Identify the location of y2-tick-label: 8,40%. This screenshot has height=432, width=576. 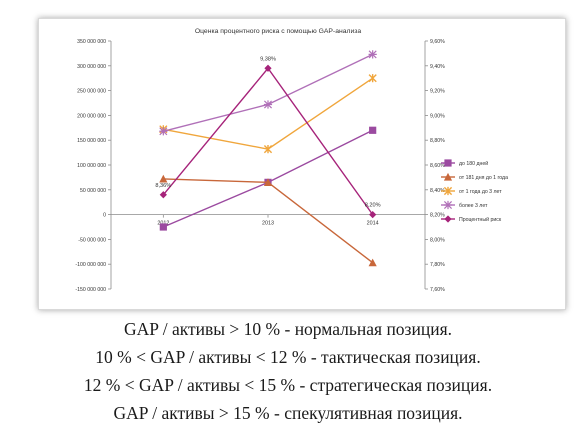
(437, 191).